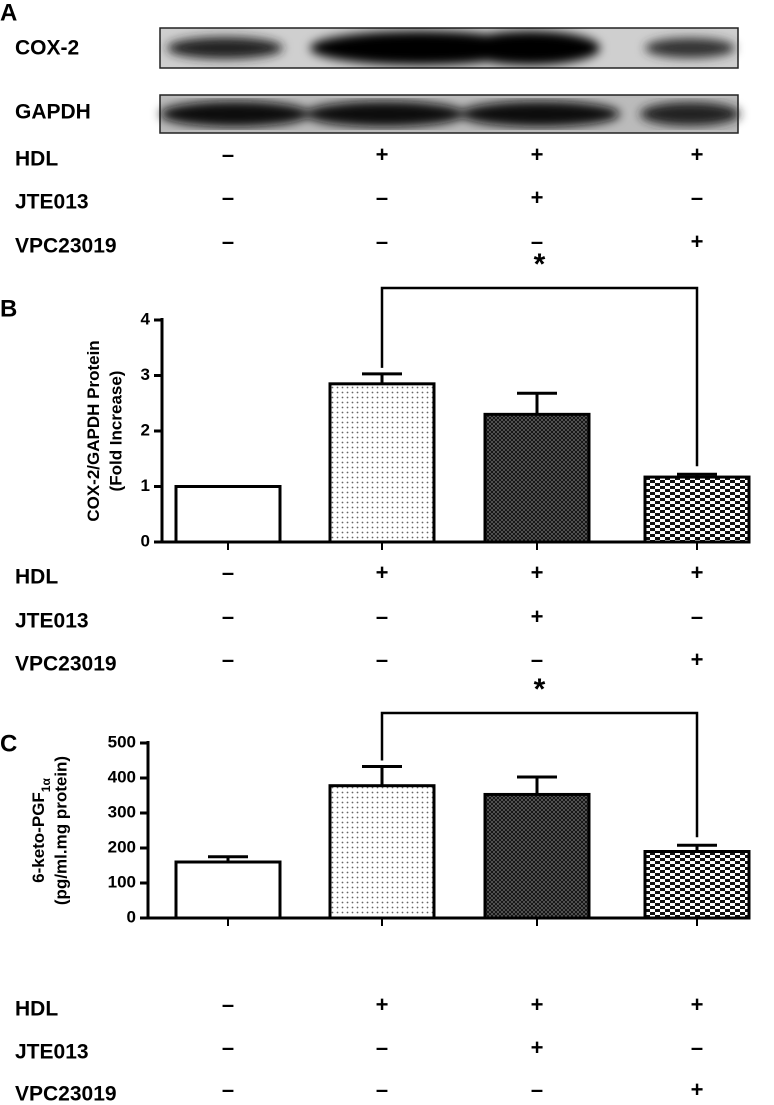 The width and height of the screenshot is (774, 1105). What do you see at coordinates (38, 837) in the screenshot?
I see `y-axis-label-line: 6-keto-PGF` at bounding box center [38, 837].